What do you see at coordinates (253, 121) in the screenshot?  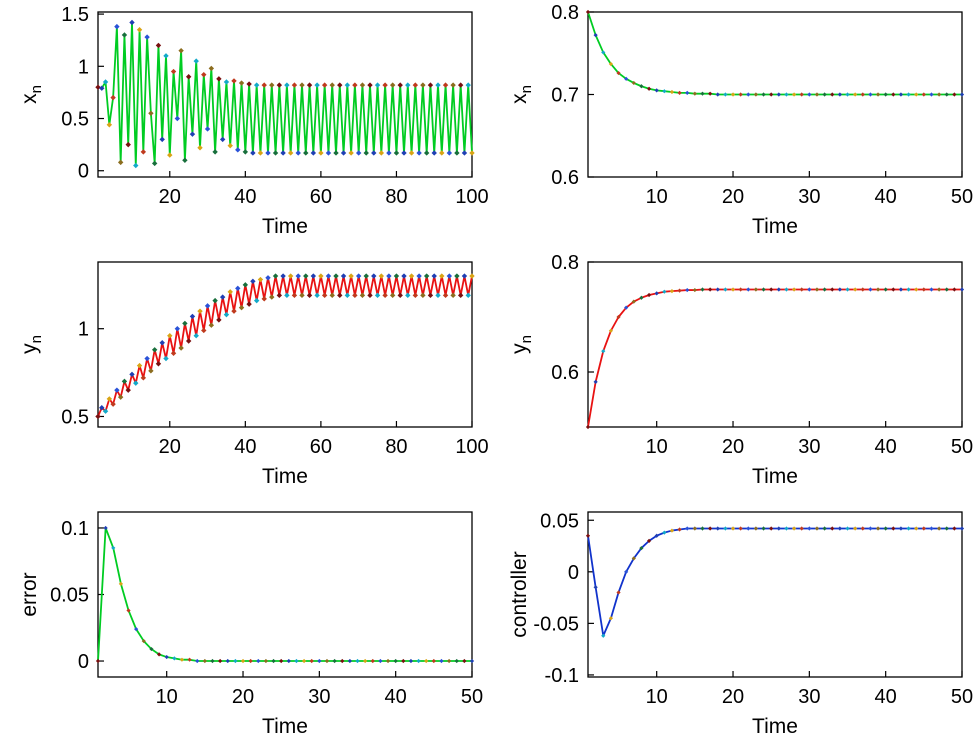 I see `chart-canvas-xn-chaotic: 20 40 60 80 100 0 0.5 1 1.5 Time xn` at bounding box center [253, 121].